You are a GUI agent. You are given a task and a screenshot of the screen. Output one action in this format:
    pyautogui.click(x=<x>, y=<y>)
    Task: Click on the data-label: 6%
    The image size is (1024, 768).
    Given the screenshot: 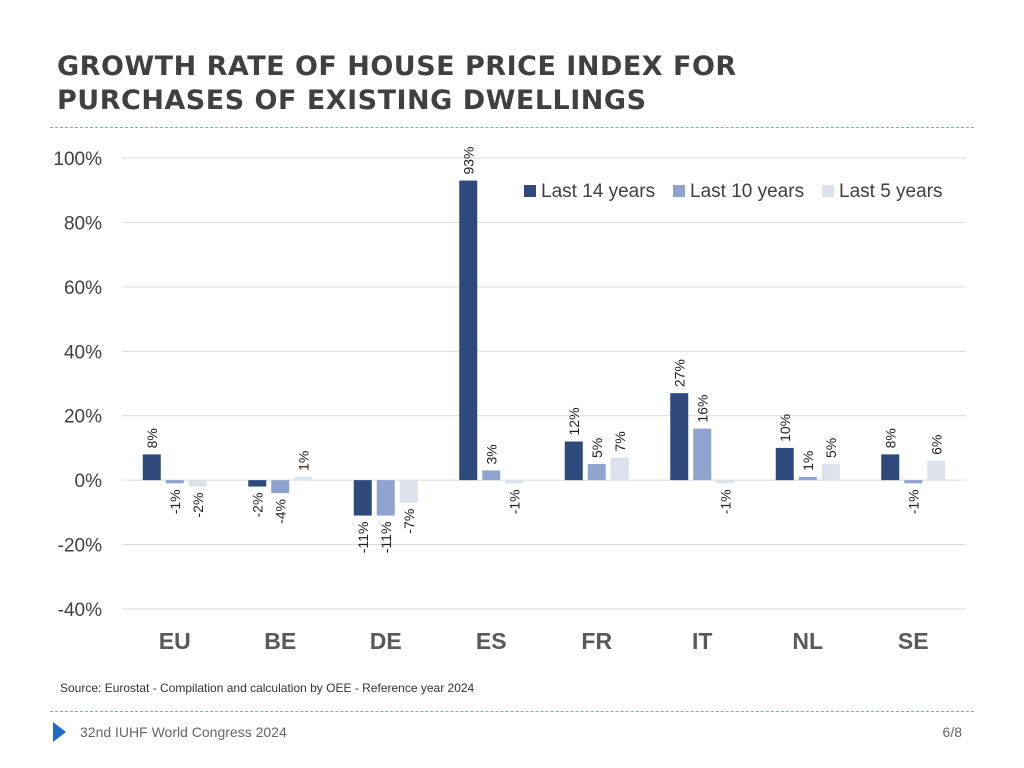 What is the action you would take?
    pyautogui.click(x=936, y=445)
    